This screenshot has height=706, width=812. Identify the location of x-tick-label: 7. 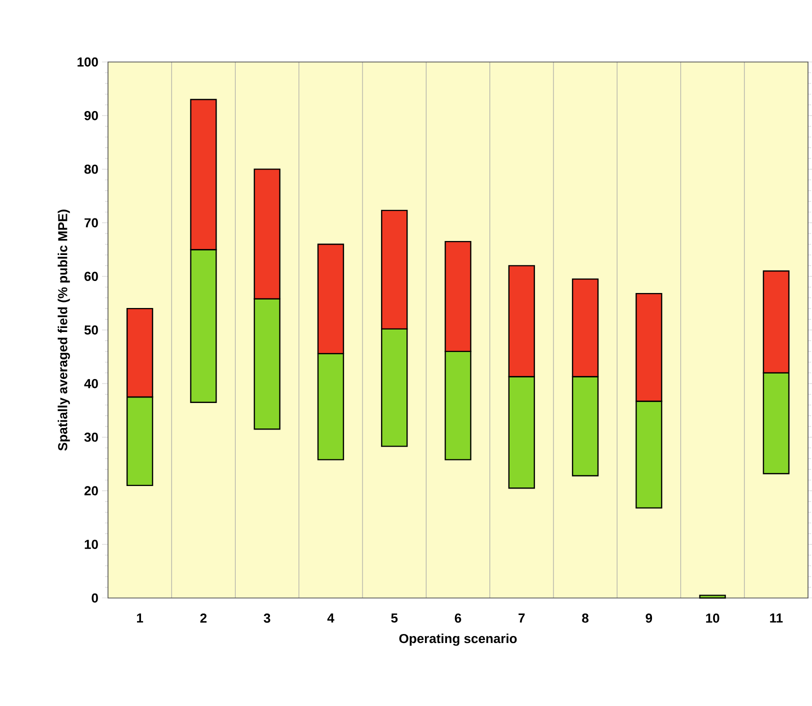
(521, 618).